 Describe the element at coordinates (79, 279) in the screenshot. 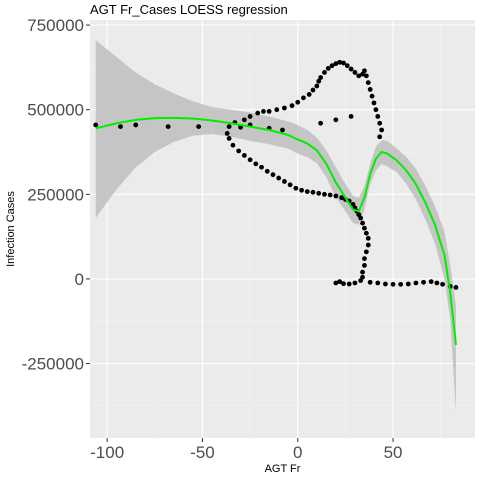

I see `y-tick-label: 0` at that location.